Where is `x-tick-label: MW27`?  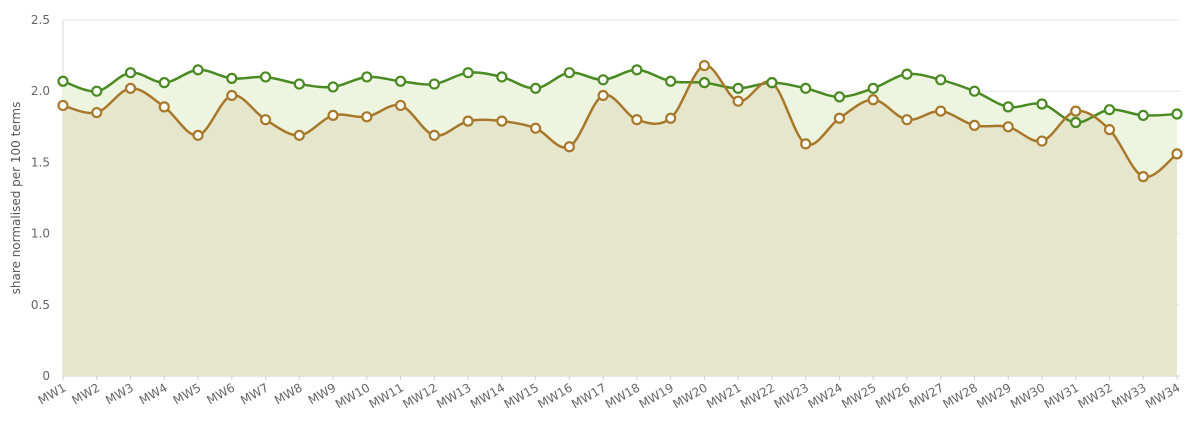 x-tick-label: MW27 is located at coordinates (926, 395).